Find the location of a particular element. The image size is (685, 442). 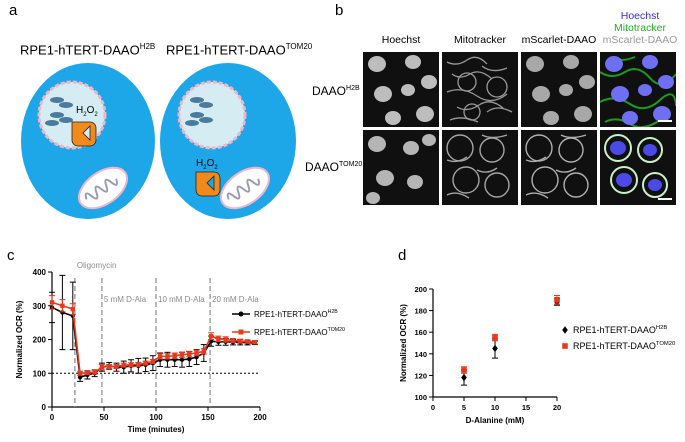

micrograph-h2b-merge is located at coordinates (638, 89).